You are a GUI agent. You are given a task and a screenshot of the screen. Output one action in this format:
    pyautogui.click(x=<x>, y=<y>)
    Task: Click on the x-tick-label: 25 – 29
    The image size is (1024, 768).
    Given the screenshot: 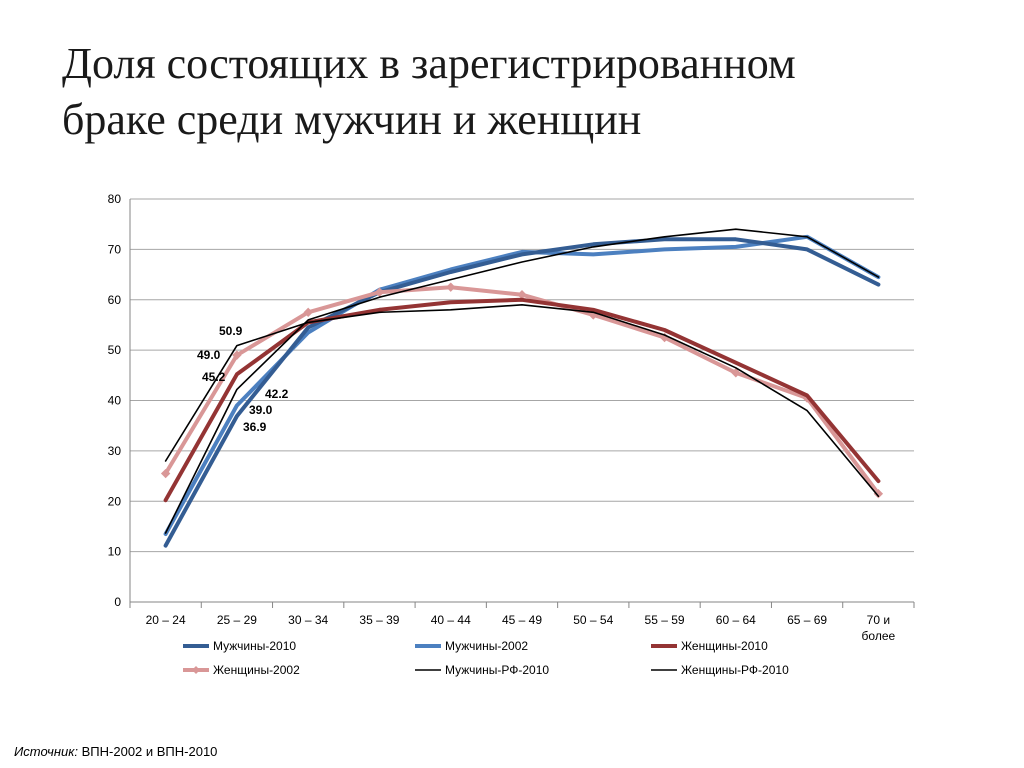 What is the action you would take?
    pyautogui.click(x=237, y=620)
    